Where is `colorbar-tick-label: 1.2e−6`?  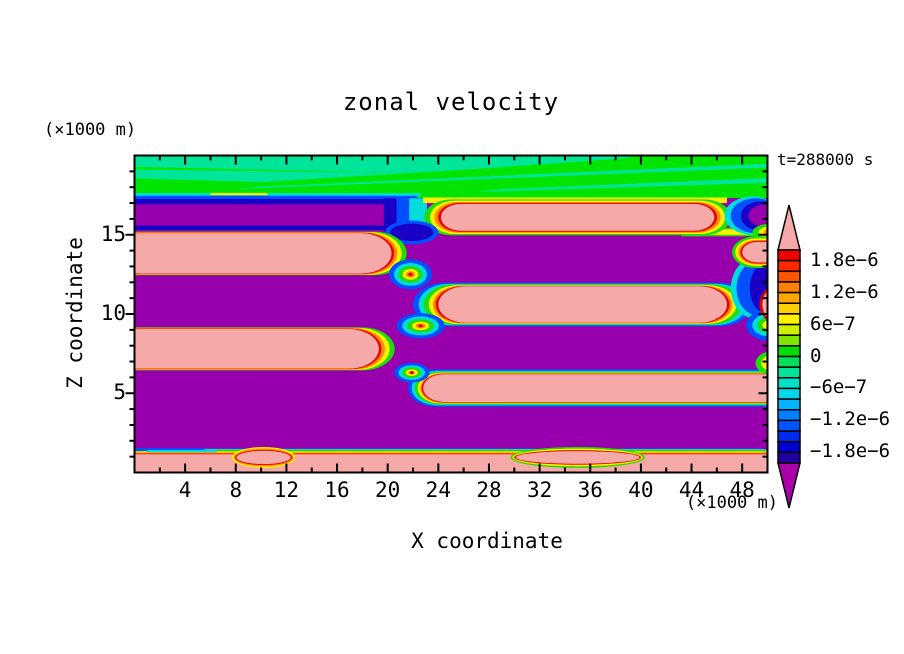
colorbar-tick-label: 1.2e−6 is located at coordinates (844, 291).